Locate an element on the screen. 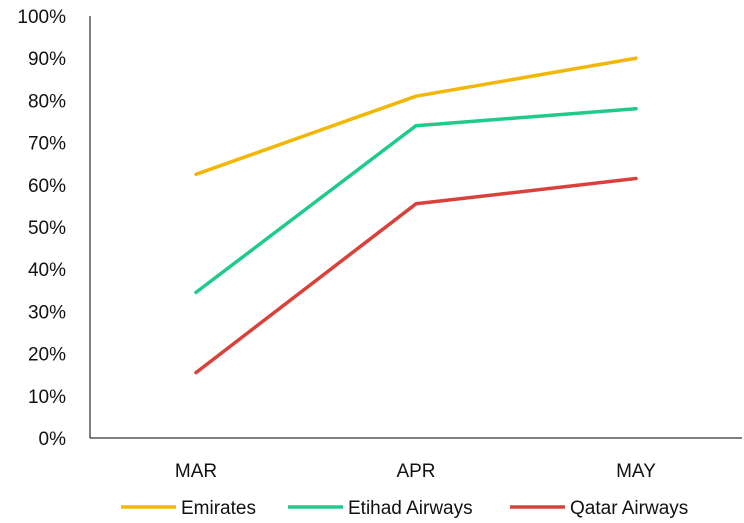 This screenshot has width=744, height=523. y-tick-label: 80% is located at coordinates (47, 101).